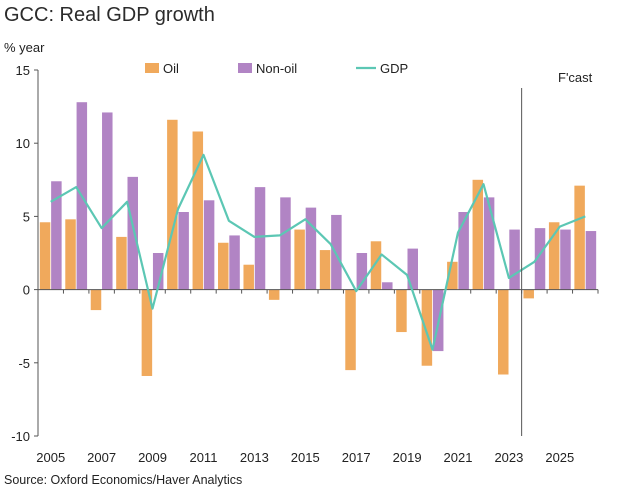  What do you see at coordinates (23, 143) in the screenshot?
I see `y-tick-label: 10` at bounding box center [23, 143].